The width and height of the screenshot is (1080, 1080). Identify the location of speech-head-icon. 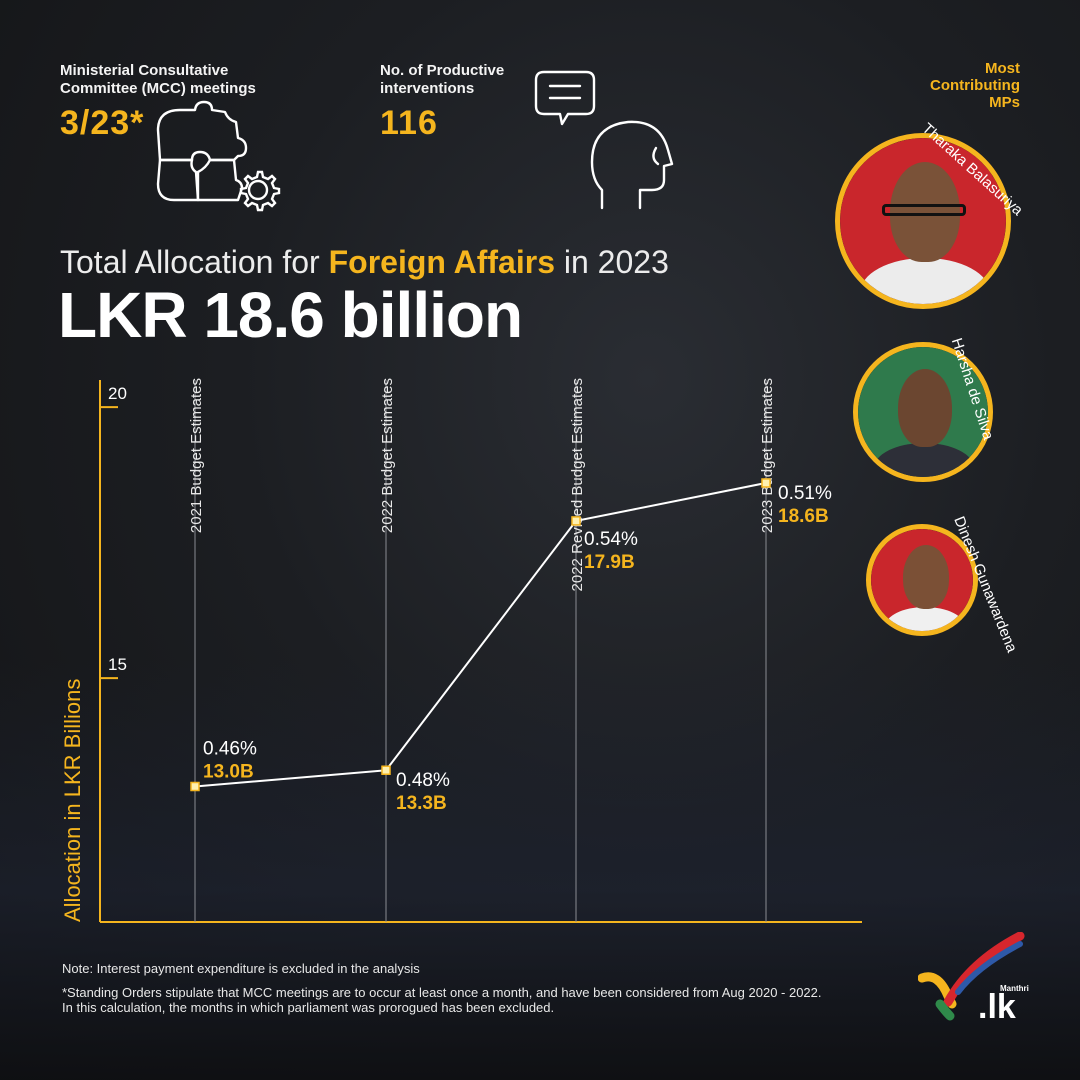
(604, 140).